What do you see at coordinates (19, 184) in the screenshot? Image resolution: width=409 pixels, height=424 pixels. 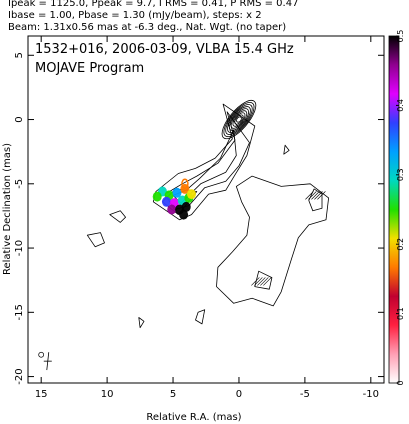 I see `y-tick-label: -5` at bounding box center [19, 184].